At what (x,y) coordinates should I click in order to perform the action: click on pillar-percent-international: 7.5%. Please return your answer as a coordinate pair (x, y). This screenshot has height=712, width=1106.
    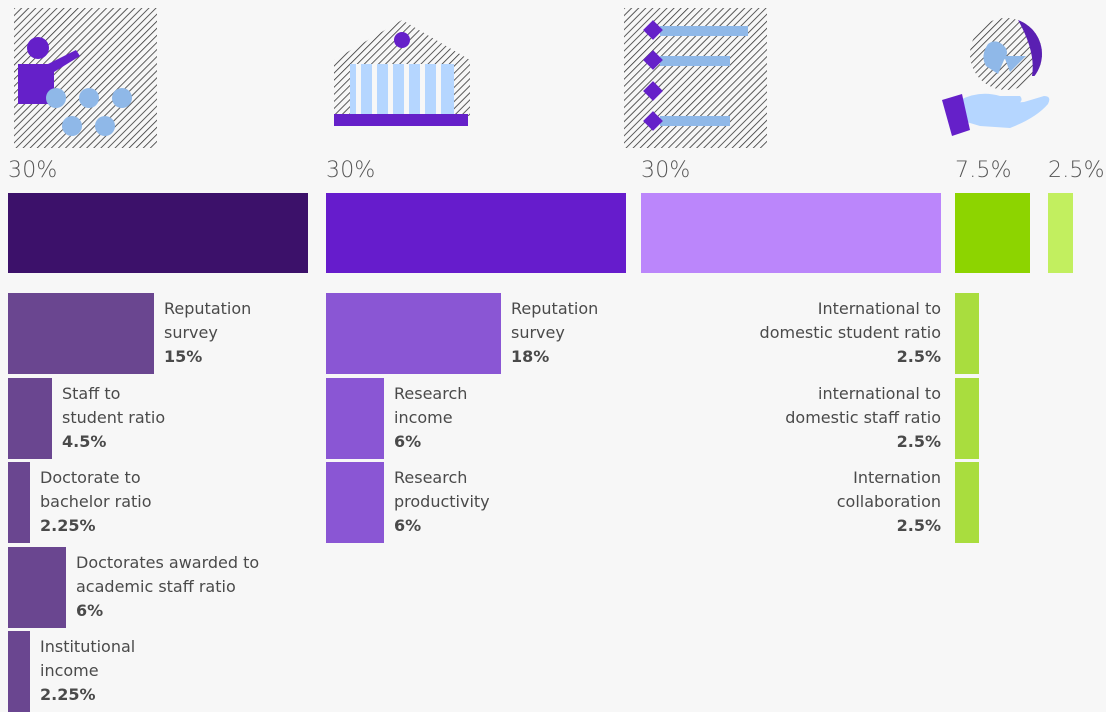
    Looking at the image, I should click on (983, 170).